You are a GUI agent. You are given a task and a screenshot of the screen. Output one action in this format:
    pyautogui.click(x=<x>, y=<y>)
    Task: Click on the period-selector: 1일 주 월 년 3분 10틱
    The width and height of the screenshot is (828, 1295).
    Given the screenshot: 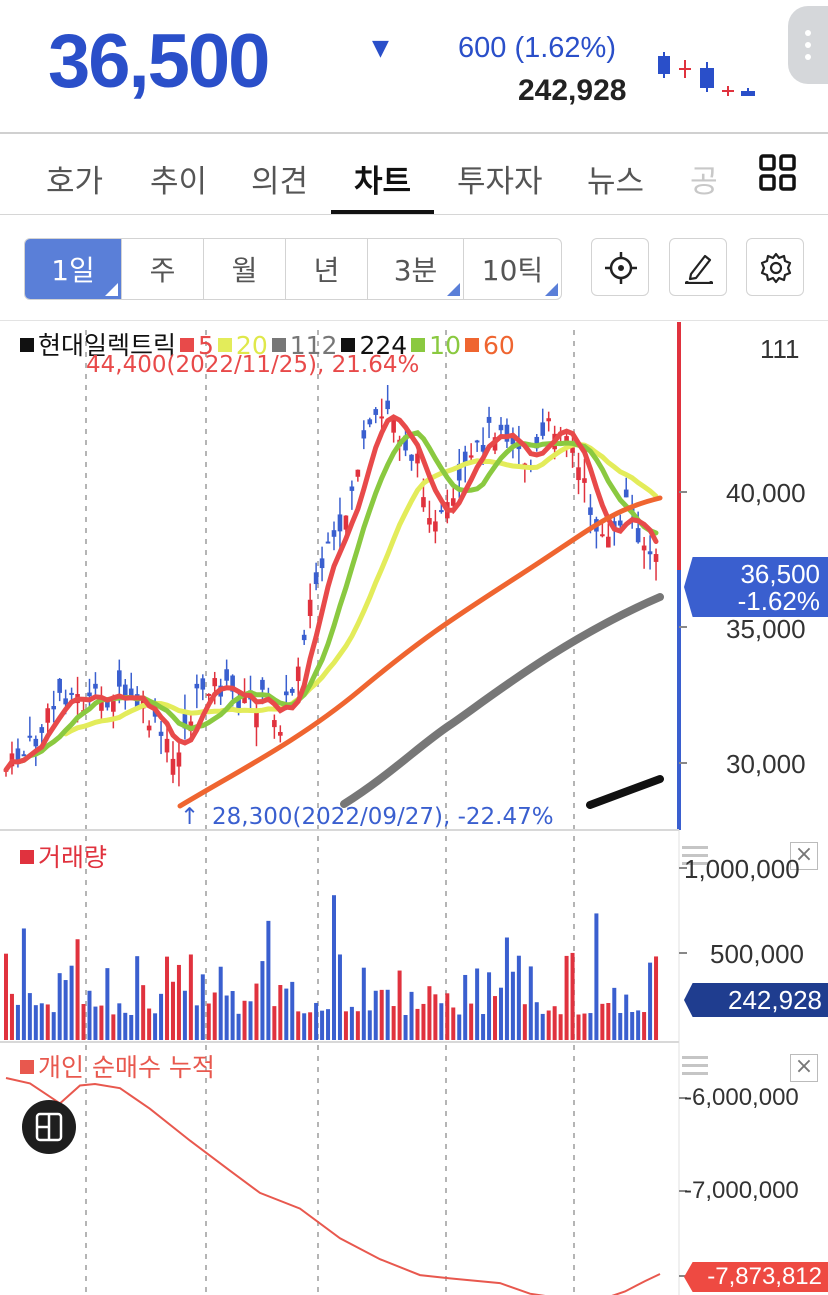 What is the action you would take?
    pyautogui.click(x=293, y=269)
    